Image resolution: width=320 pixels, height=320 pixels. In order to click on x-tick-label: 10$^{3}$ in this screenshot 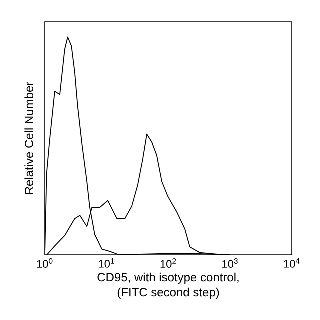, I will do `click(230, 263)`.